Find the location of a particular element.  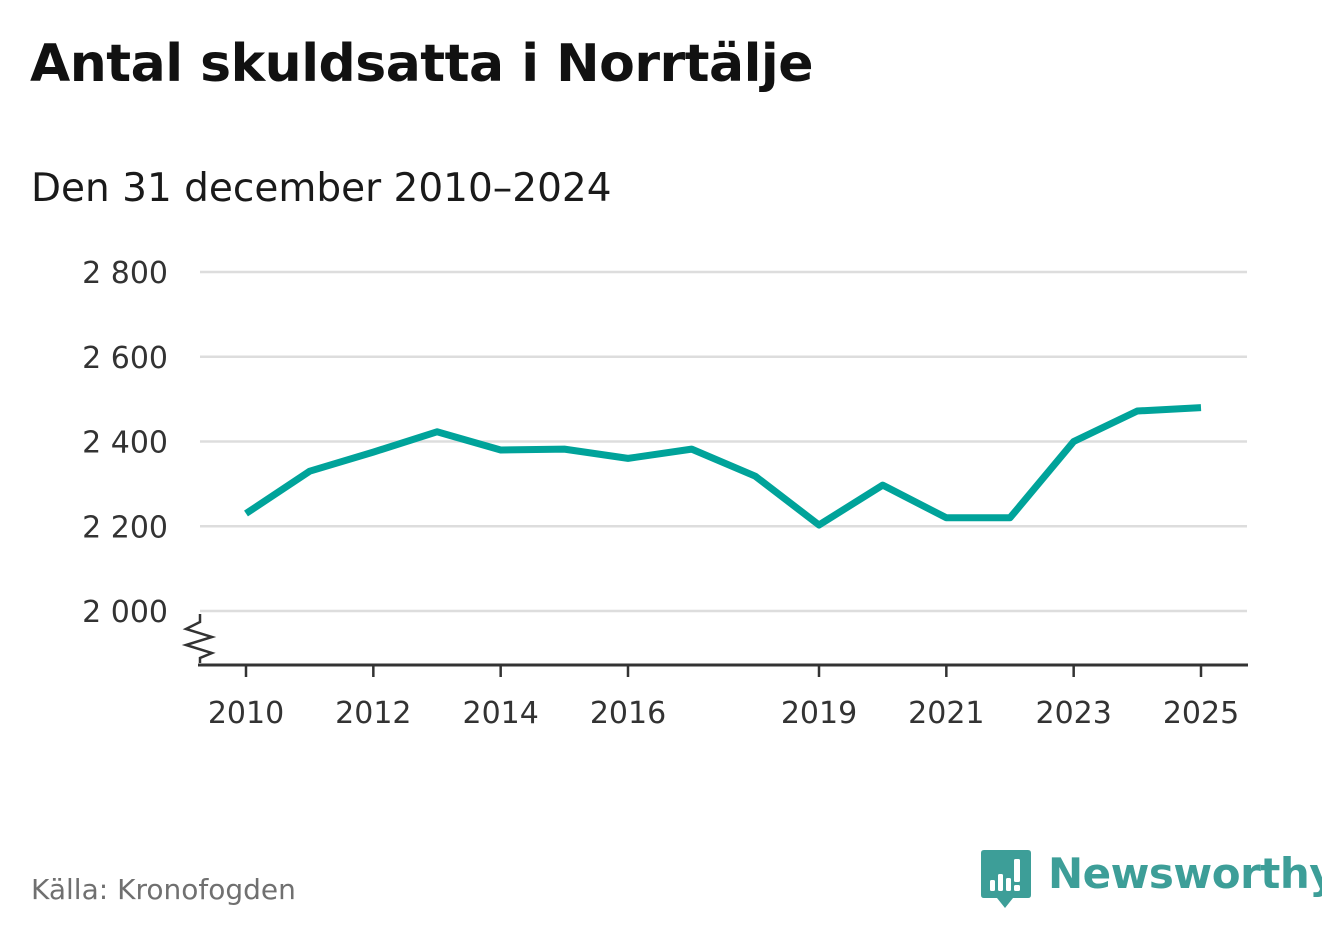

y-tick-label-2400: 2 400 is located at coordinates (125, 443).